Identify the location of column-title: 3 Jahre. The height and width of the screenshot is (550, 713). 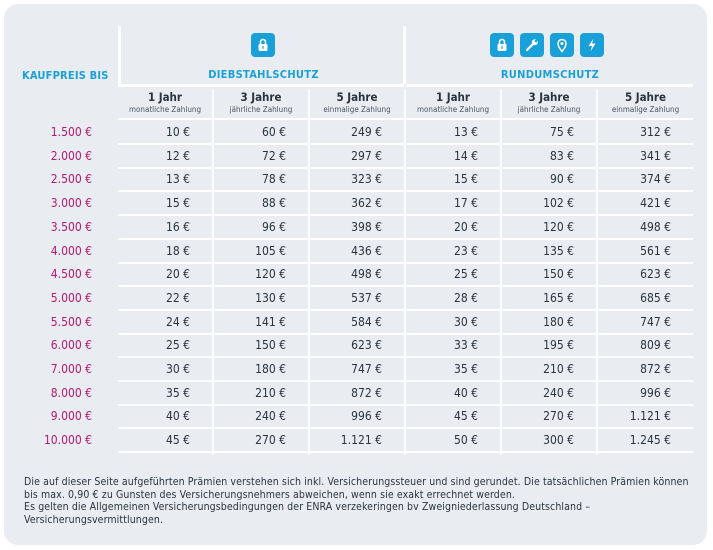
(549, 97).